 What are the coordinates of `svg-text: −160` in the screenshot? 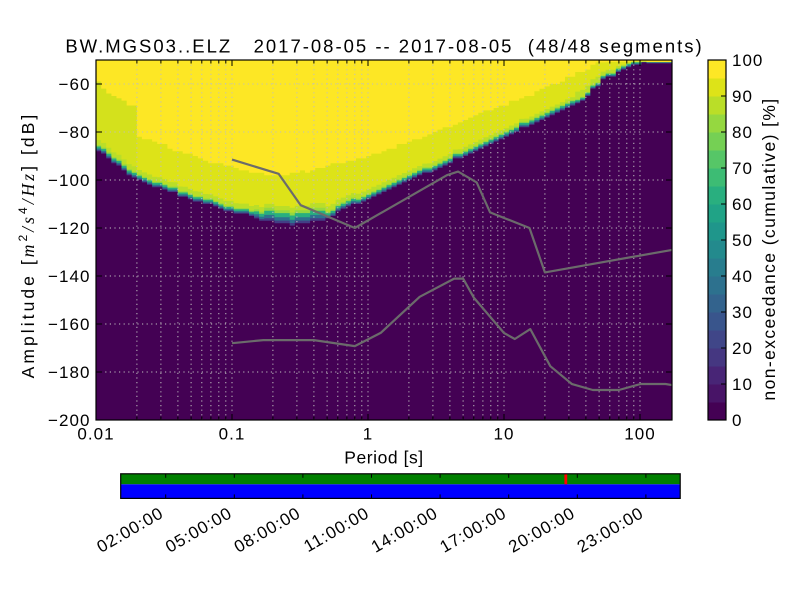 It's located at (69, 324).